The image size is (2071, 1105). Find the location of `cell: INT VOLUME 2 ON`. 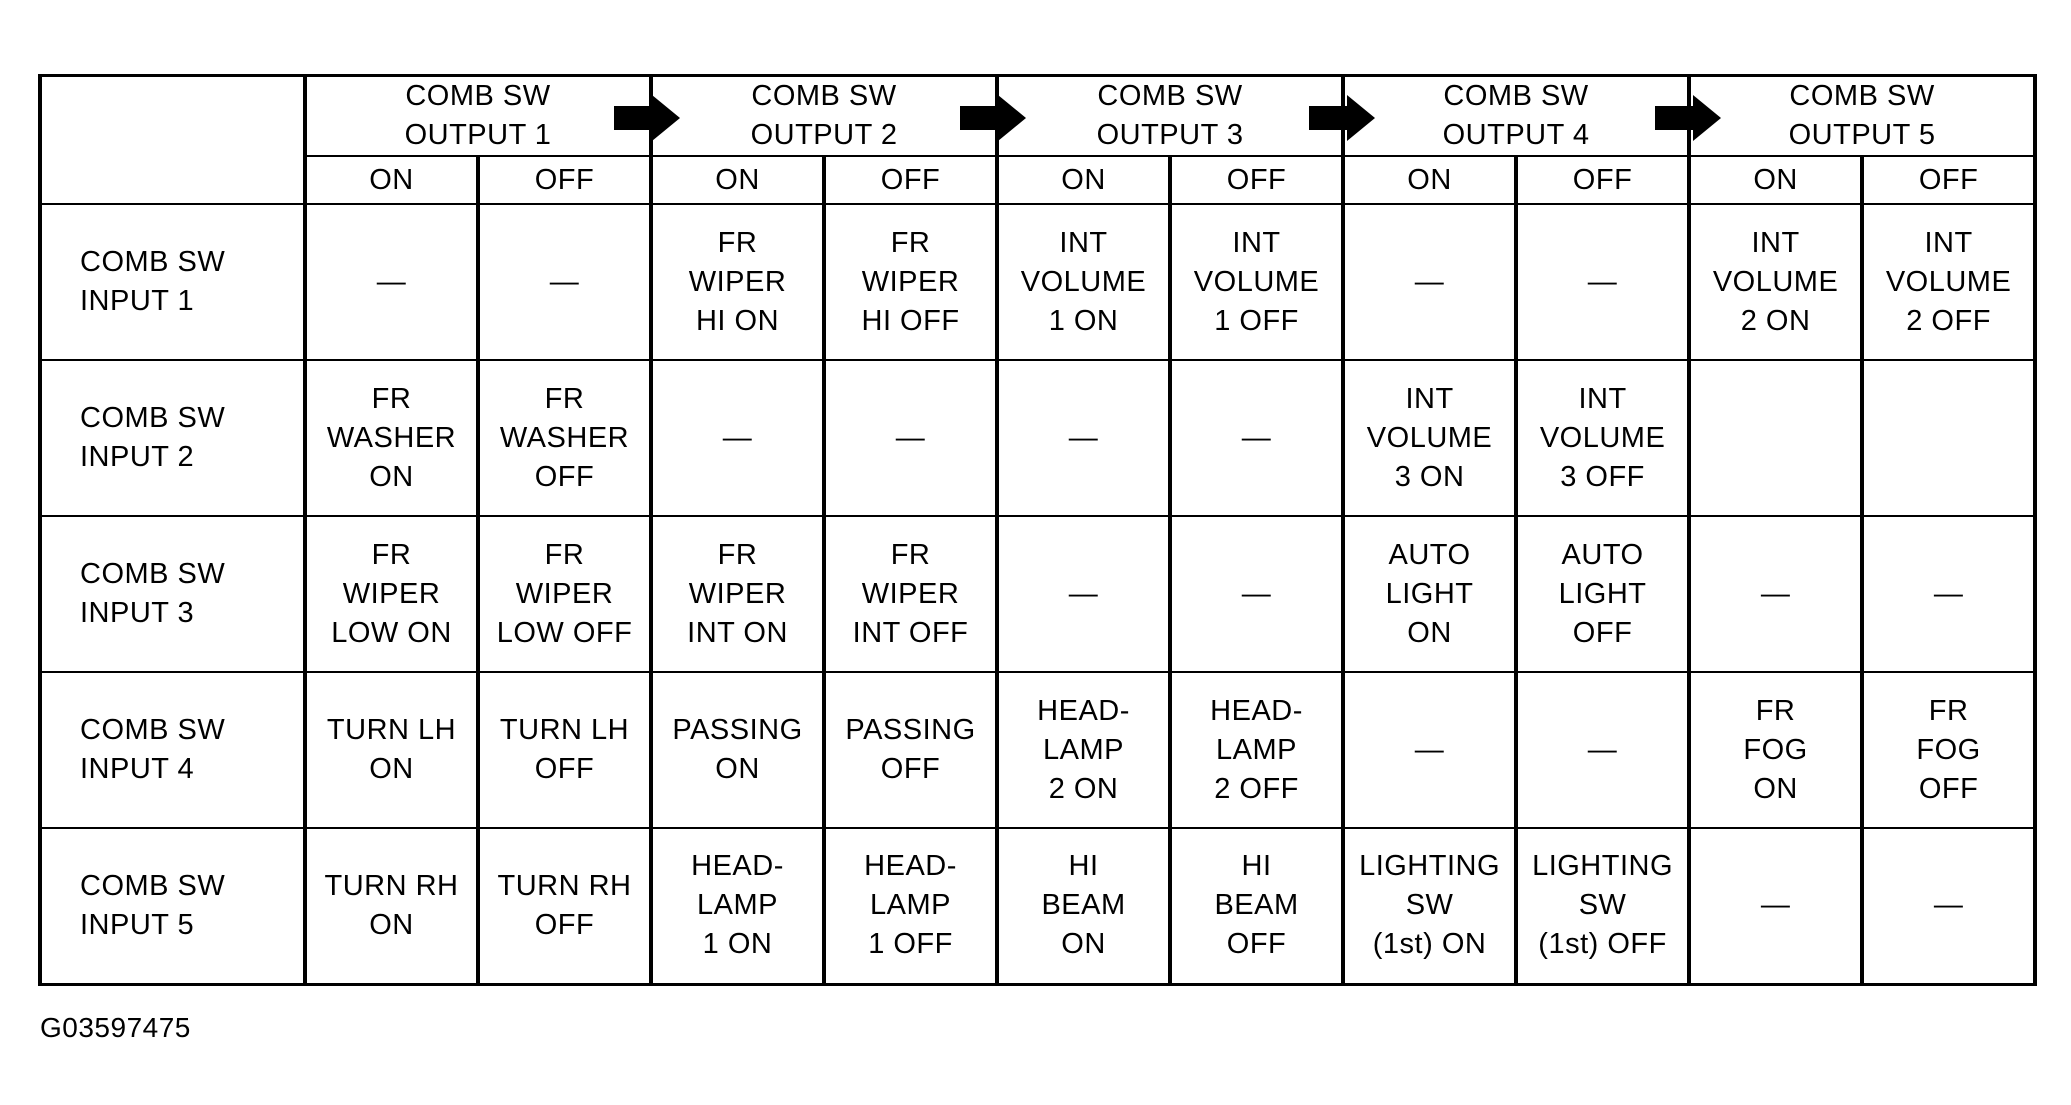

cell: INT VOLUME 2 ON is located at coordinates (1776, 282).